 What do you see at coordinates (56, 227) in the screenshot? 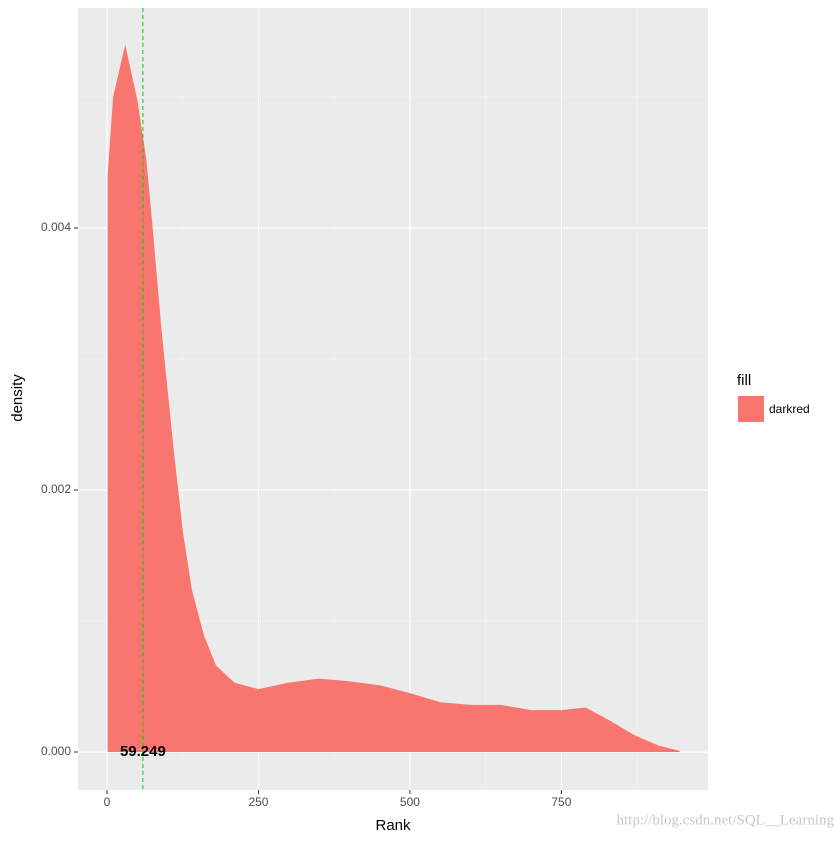
I see `y-tick-label: 0.004` at bounding box center [56, 227].